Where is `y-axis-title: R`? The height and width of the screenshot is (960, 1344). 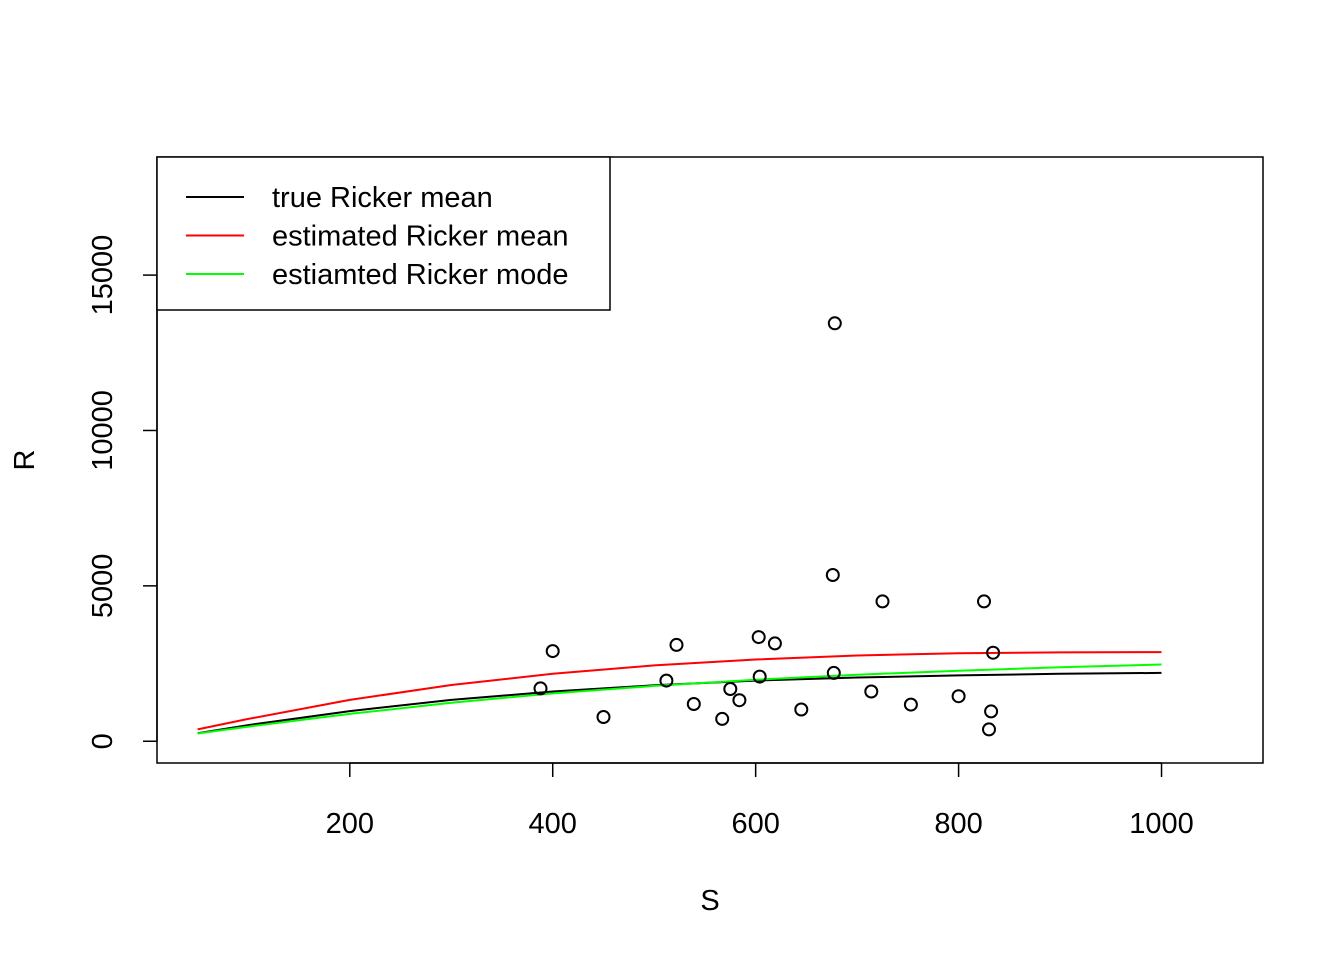
y-axis-title: R is located at coordinates (25, 460).